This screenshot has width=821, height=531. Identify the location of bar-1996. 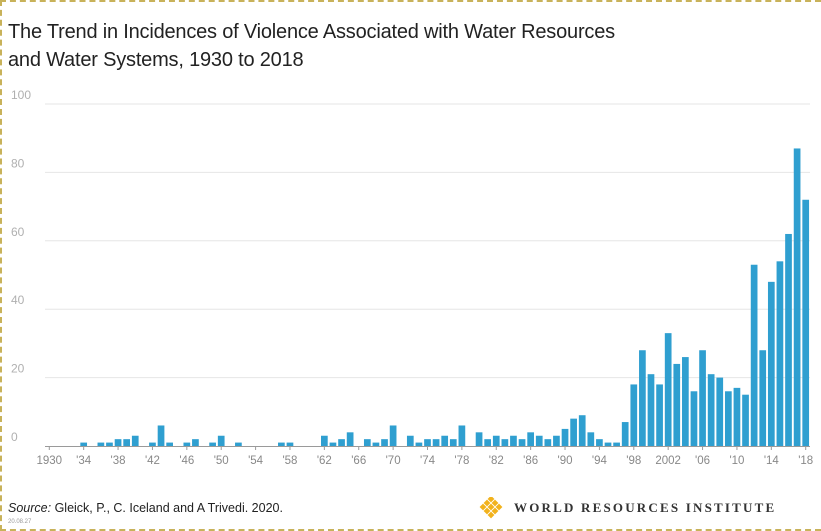
(616, 444).